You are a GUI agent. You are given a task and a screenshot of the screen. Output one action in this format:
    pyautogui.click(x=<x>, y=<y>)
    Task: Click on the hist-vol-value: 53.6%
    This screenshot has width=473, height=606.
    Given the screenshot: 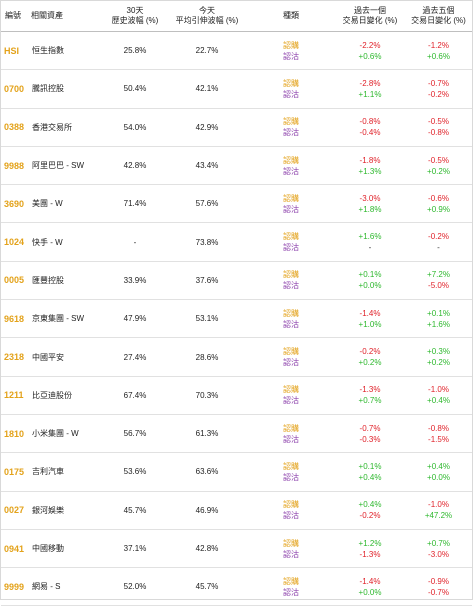 What is the action you would take?
    pyautogui.click(x=135, y=472)
    